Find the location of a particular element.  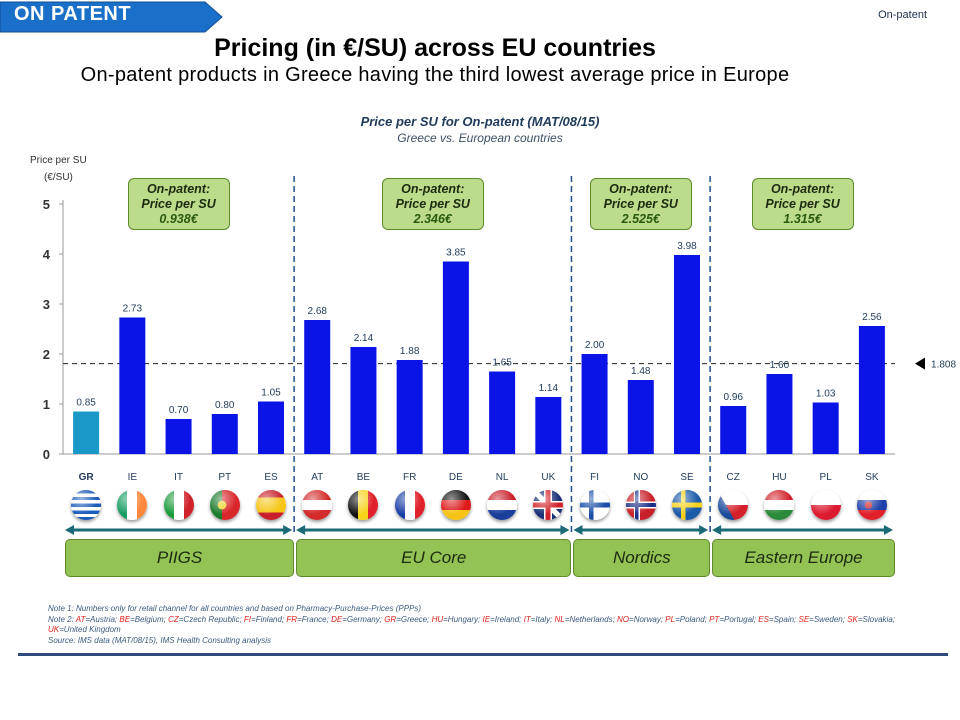

value-label: 0.85 is located at coordinates (86, 403).